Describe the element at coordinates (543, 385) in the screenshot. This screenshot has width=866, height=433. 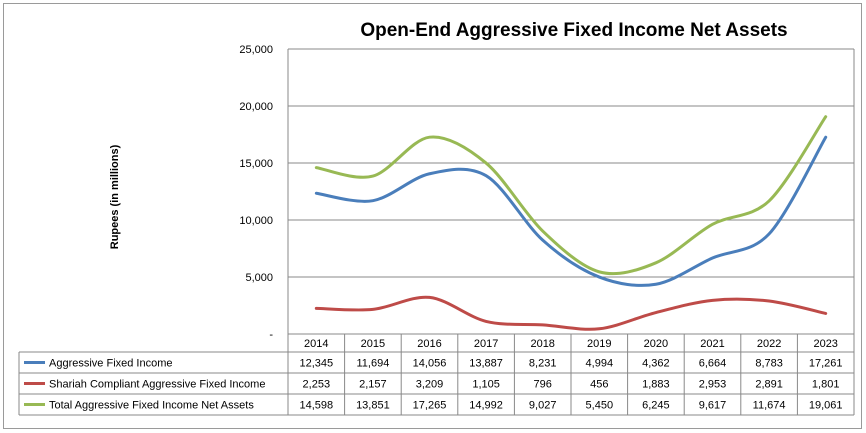
I see `data-label: 796` at that location.